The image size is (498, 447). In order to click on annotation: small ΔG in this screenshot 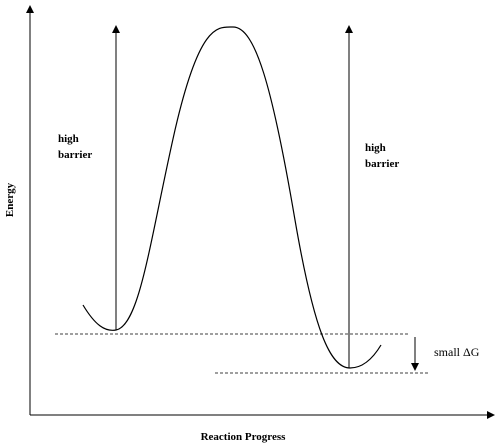, I will do `click(457, 352)`.